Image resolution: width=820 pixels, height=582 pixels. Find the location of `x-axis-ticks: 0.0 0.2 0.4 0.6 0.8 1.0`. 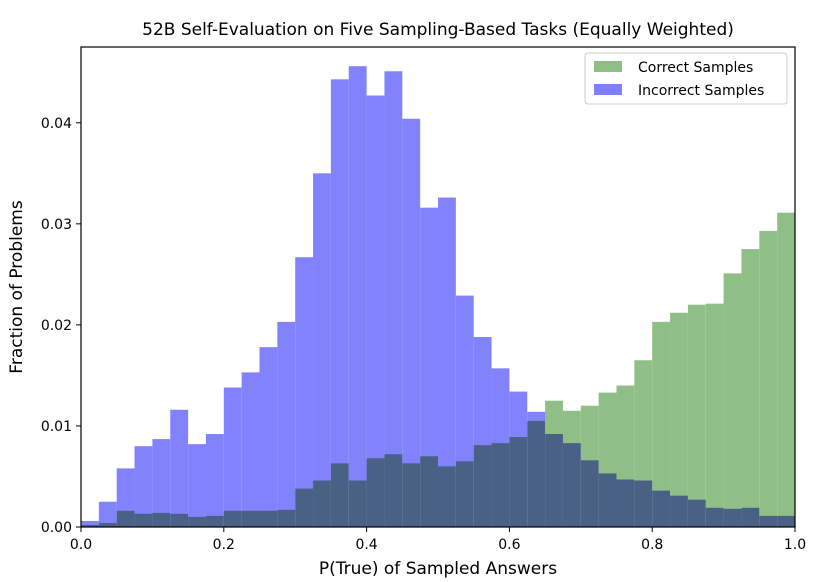

x-axis-ticks: 0.0 0.2 0.4 0.6 0.8 1.0 is located at coordinates (438, 540).